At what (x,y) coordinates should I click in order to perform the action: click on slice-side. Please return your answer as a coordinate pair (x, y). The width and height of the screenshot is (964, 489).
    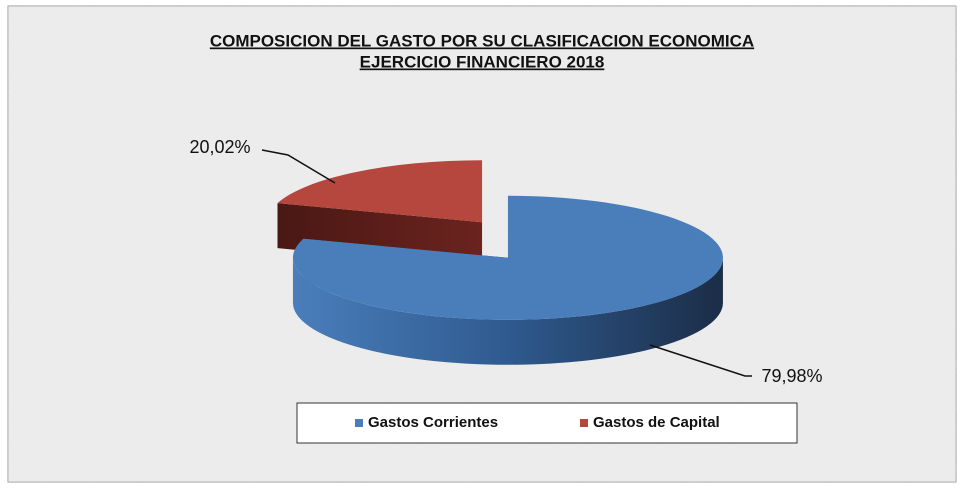
    Looking at the image, I should click on (507, 311).